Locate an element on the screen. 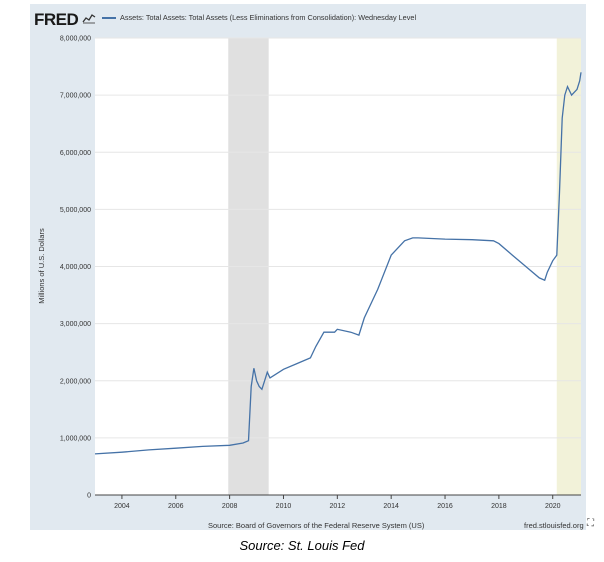 This screenshot has width=604, height=562. fred-url: fred.stlouisfed.org is located at coordinates (554, 525).